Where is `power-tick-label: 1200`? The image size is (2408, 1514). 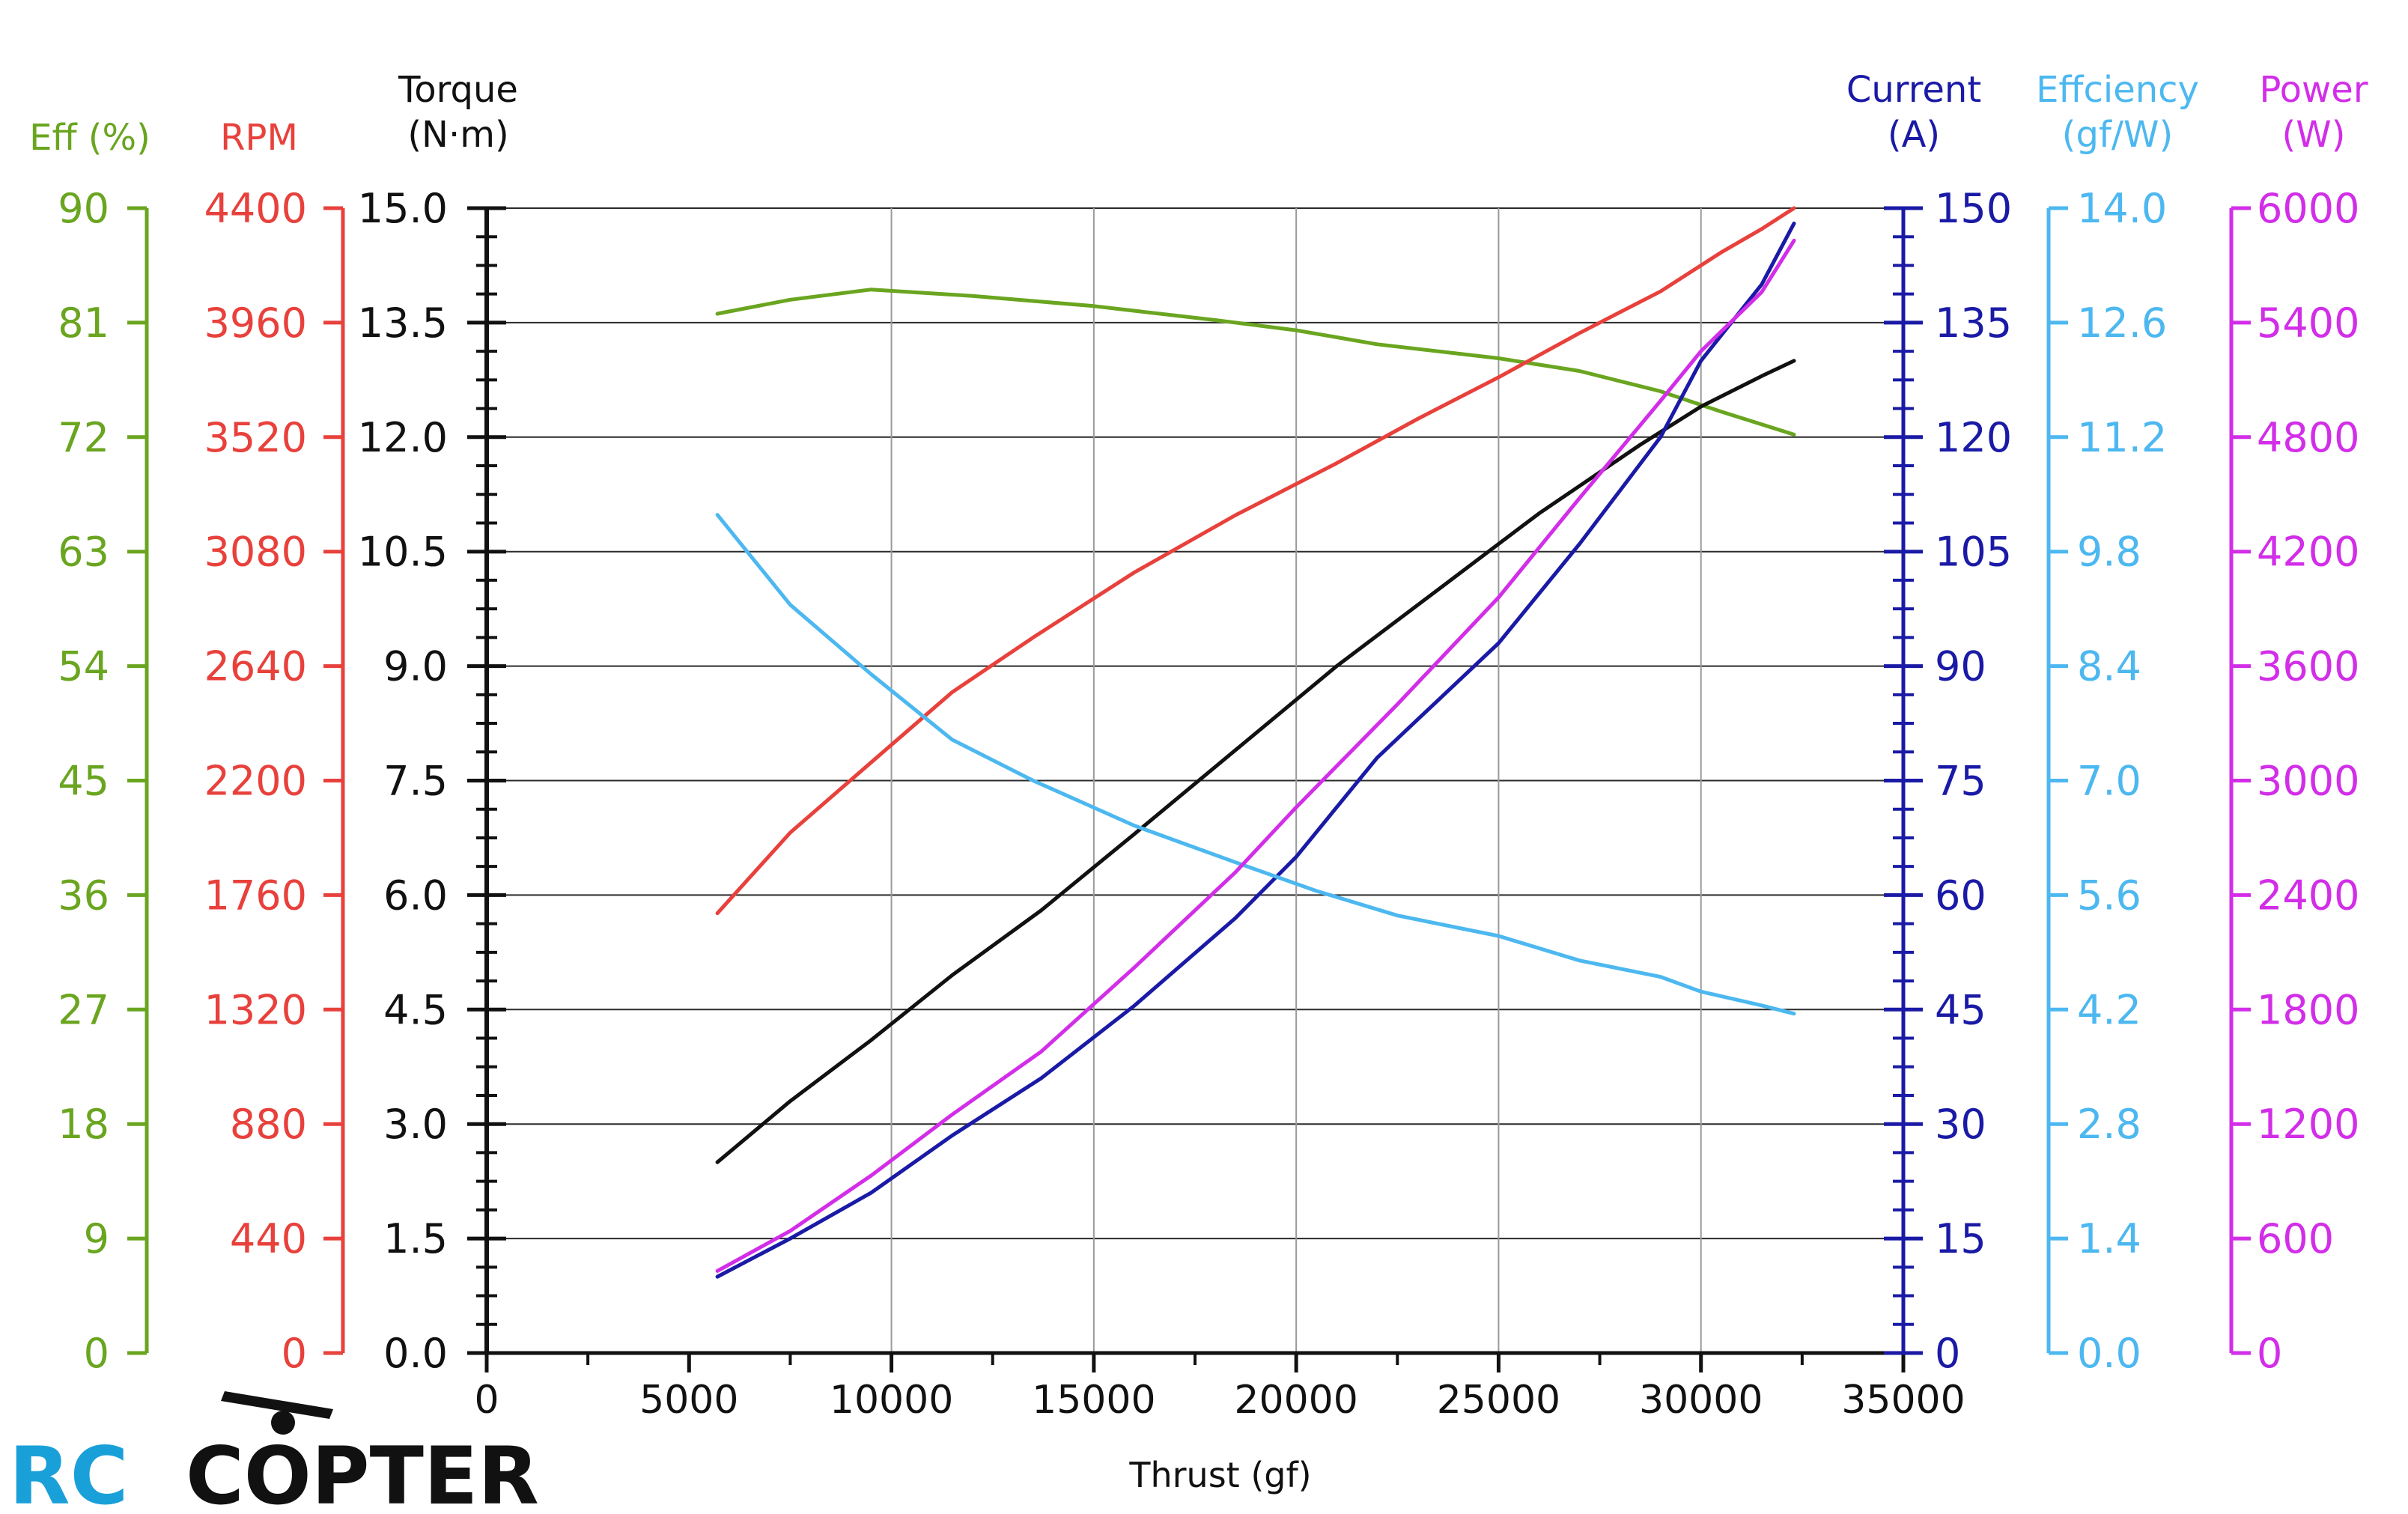
power-tick-label: 1200 is located at coordinates (2308, 1124).